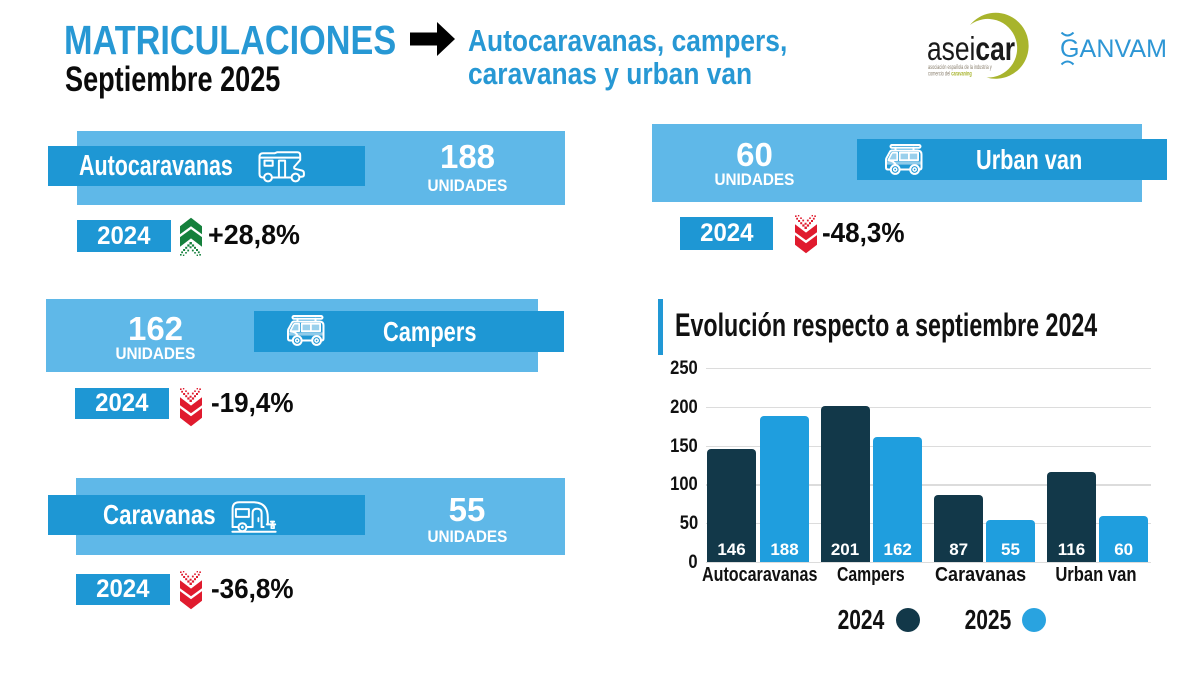 Image resolution: width=1200 pixels, height=675 pixels. What do you see at coordinates (971, 49) in the screenshot?
I see `svg-text: aseicar` at bounding box center [971, 49].